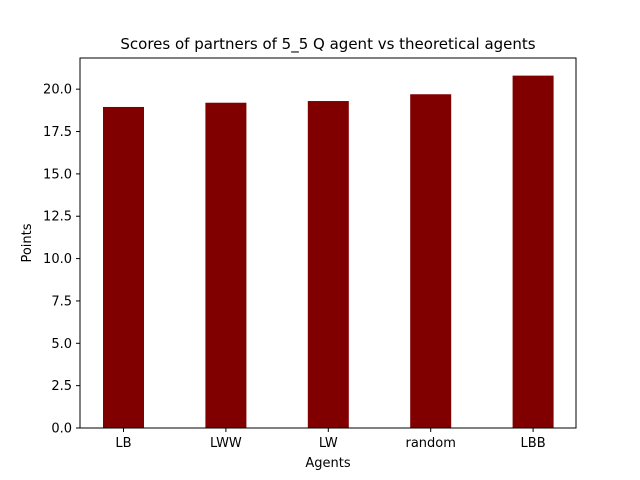  I want to click on x-axis-label: Agents, so click(327, 463).